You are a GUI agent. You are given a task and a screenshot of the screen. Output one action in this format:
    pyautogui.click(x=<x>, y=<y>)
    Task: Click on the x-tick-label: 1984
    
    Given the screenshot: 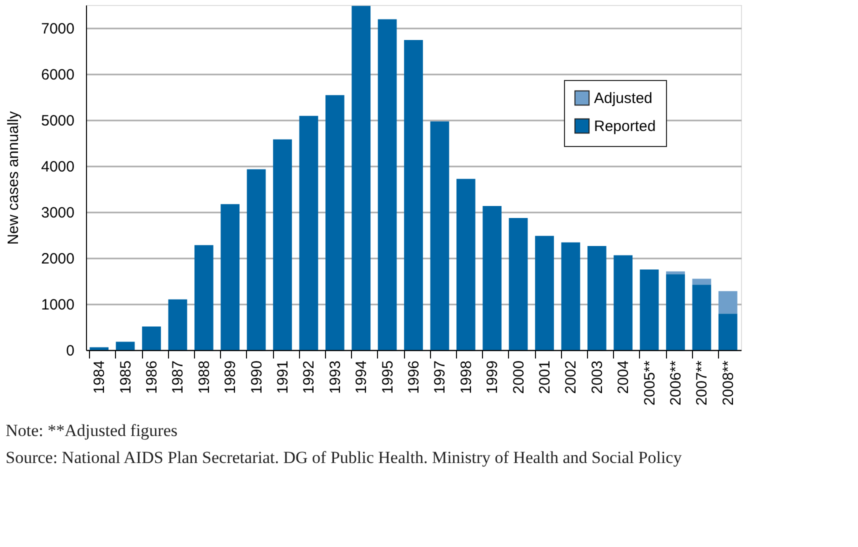 What is the action you would take?
    pyautogui.click(x=99, y=377)
    